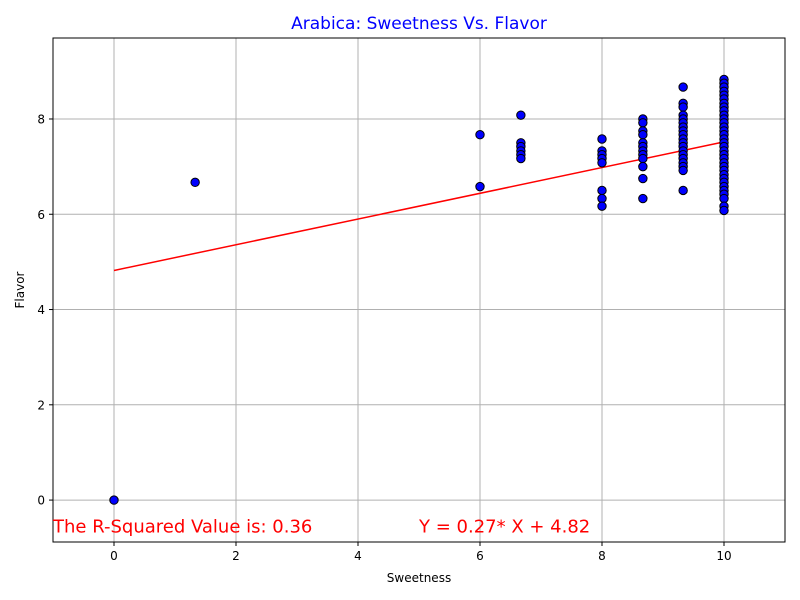 The height and width of the screenshot is (600, 800). Describe the element at coordinates (419, 24) in the screenshot. I see `chart-title: Arabica: Sweetness Vs. Flavor` at that location.